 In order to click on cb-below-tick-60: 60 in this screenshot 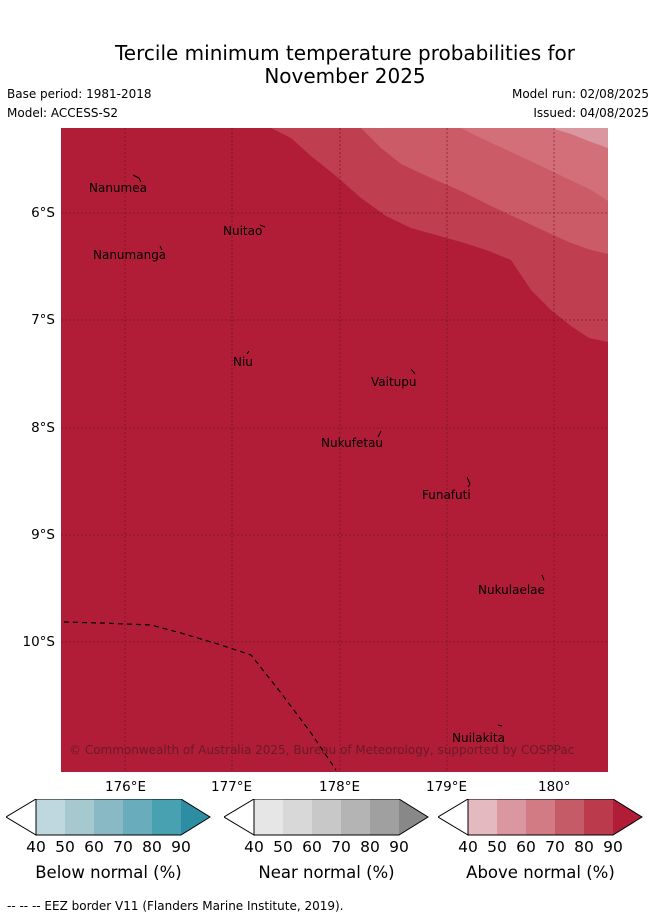, I will do `click(94, 847)`.